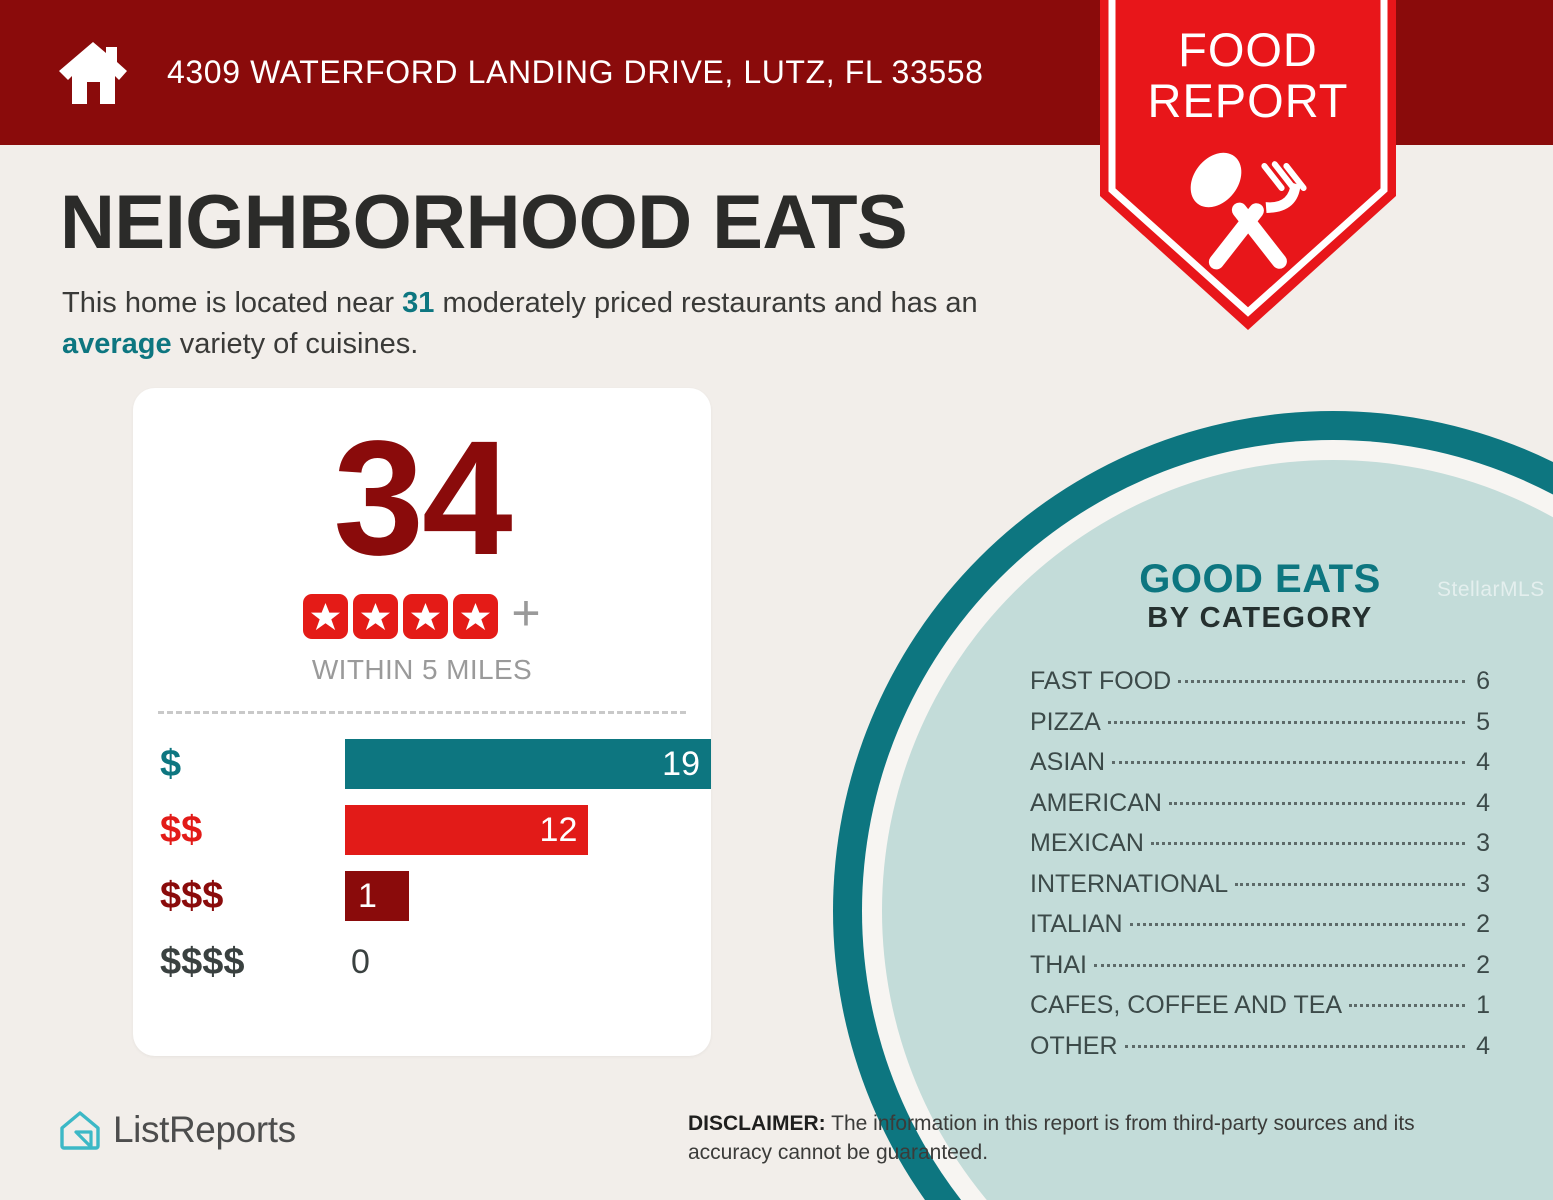 The image size is (1553, 1200). What do you see at coordinates (181, 830) in the screenshot?
I see `bar-label: $$` at bounding box center [181, 830].